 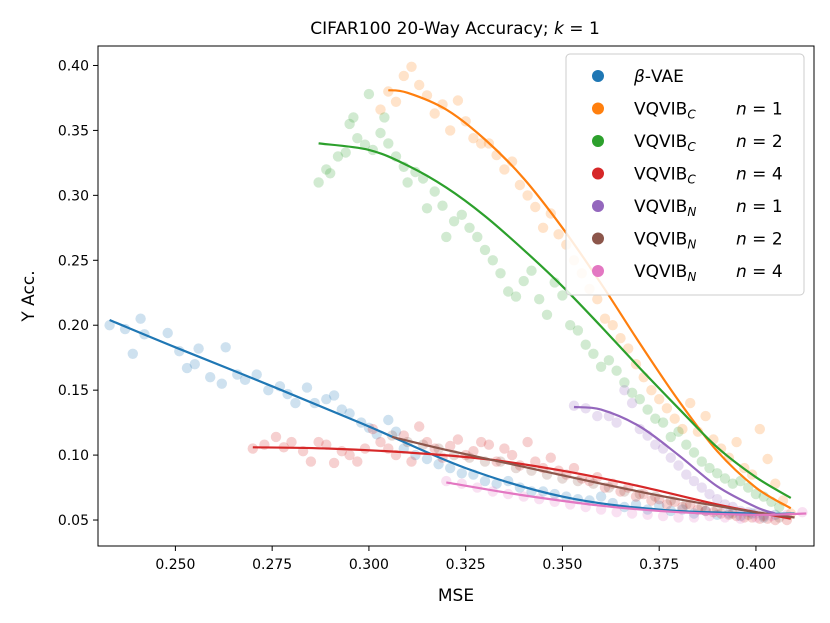 I want to click on x-axis-label: MSE, so click(x=456, y=596).